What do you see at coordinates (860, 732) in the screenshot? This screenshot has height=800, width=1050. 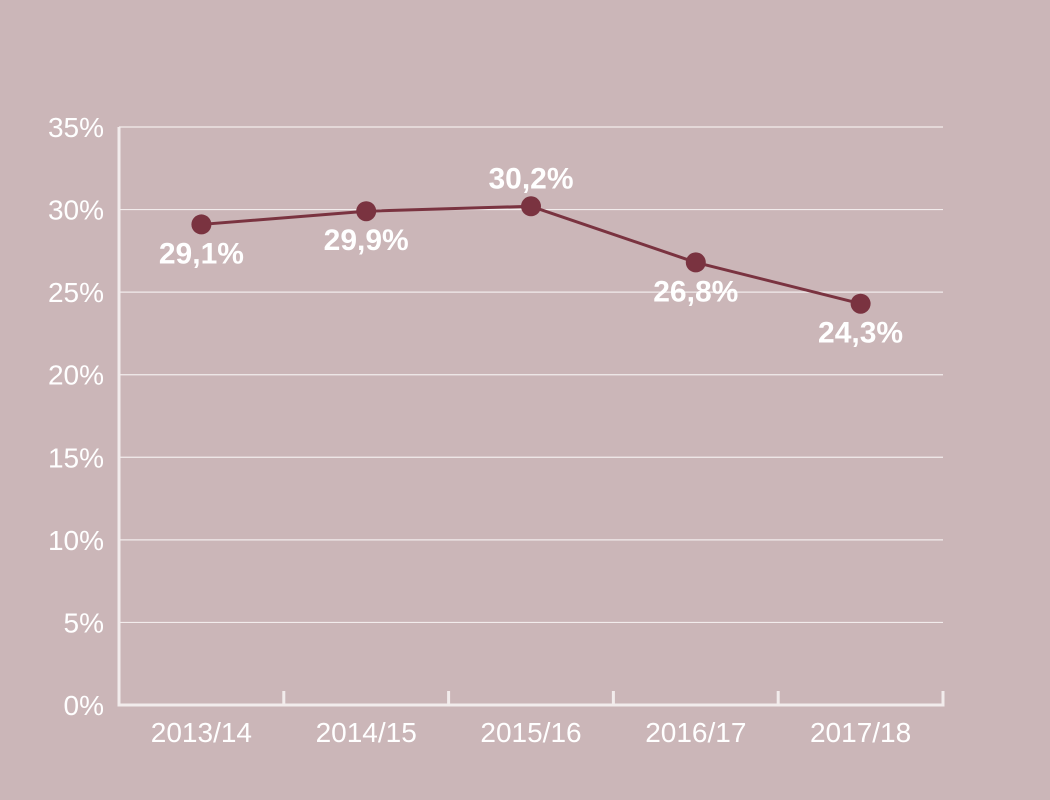 I see `x-tick-label: 2017/18` at bounding box center [860, 732].